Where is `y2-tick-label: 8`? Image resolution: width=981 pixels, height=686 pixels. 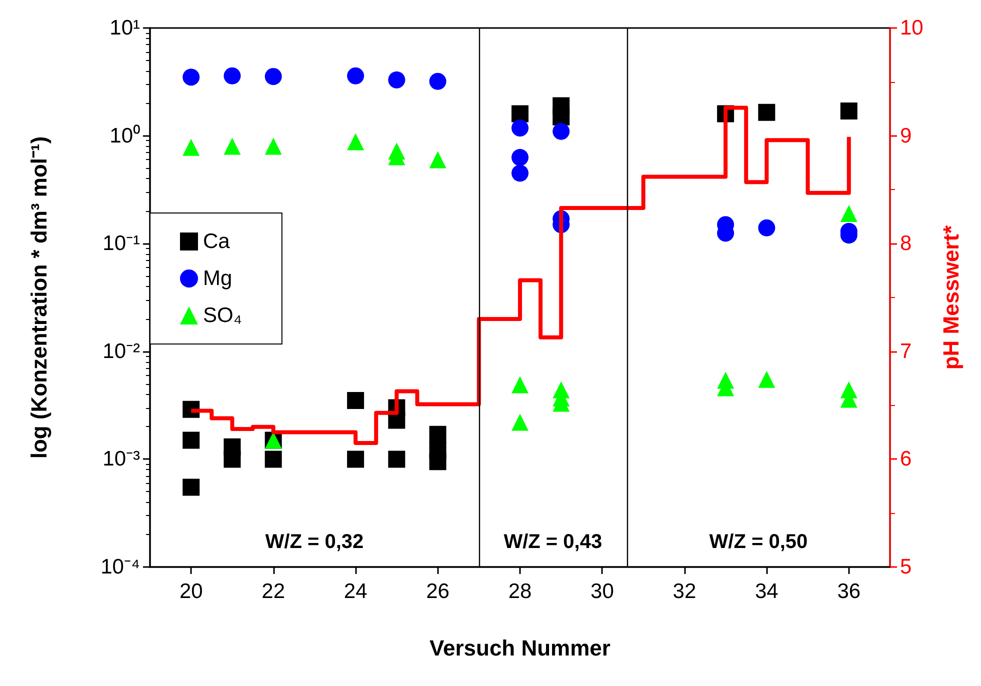 y2-tick-label: 8 is located at coordinates (906, 244).